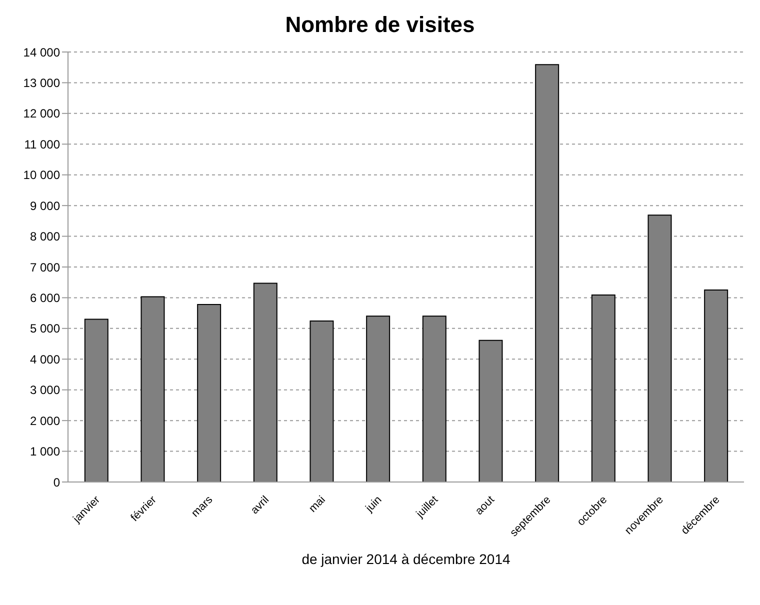 This screenshot has width=760, height=605. Describe the element at coordinates (485, 506) in the screenshot. I see `x-tick-label: aout` at that location.